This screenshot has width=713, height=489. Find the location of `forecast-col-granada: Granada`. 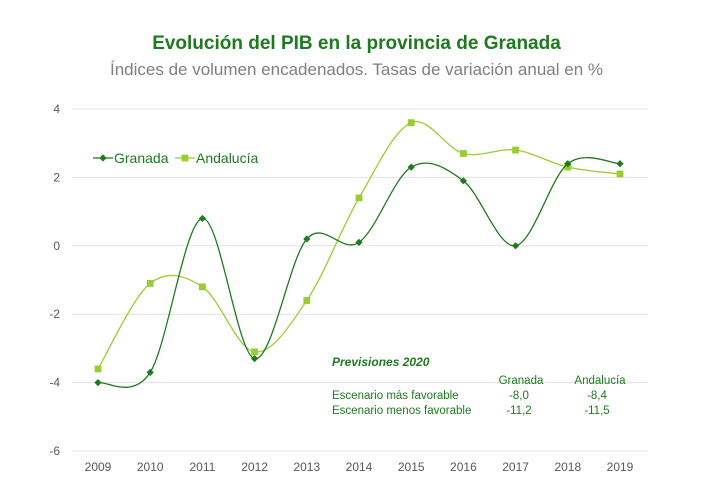

forecast-col-granada: Granada is located at coordinates (521, 381).